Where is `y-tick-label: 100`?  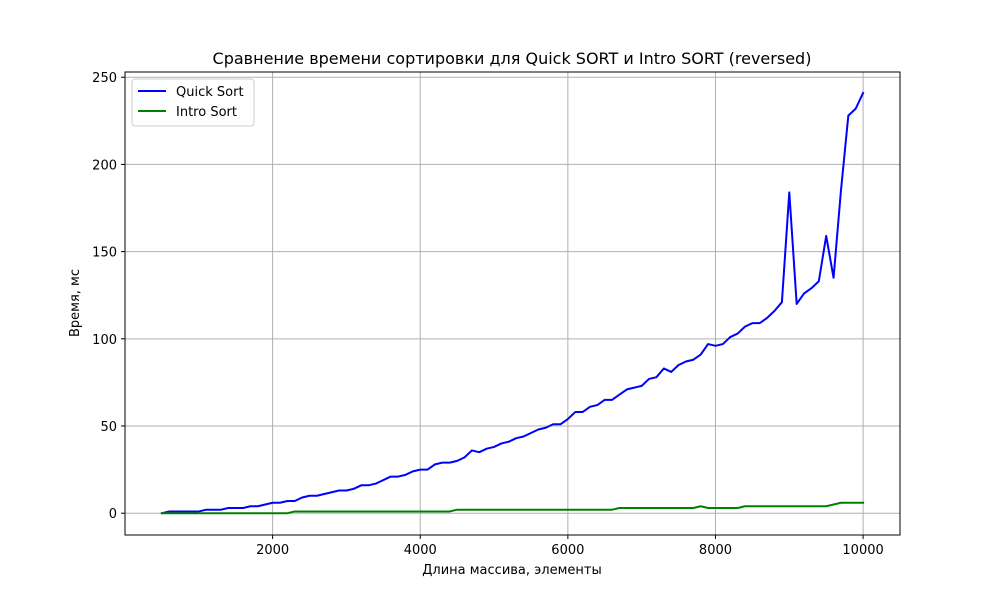
y-tick-label: 100 is located at coordinates (104, 340).